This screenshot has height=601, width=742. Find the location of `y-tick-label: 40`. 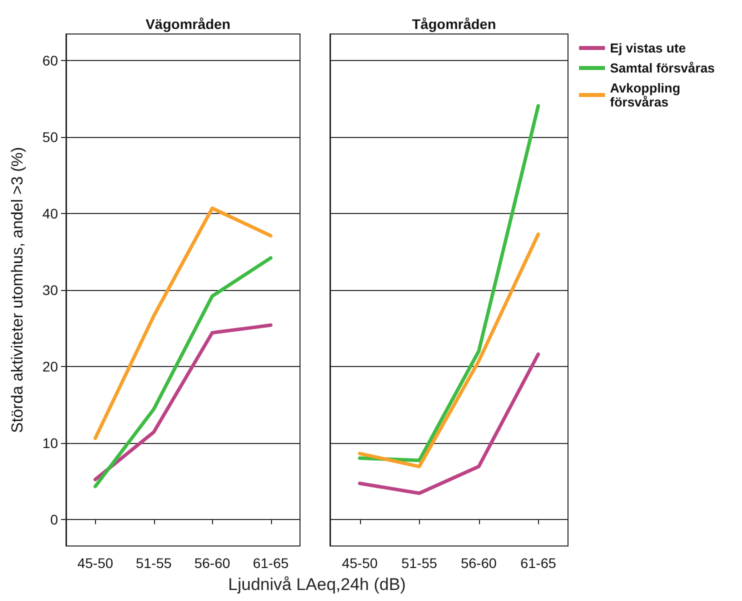

y-tick-label: 40 is located at coordinates (50, 214).